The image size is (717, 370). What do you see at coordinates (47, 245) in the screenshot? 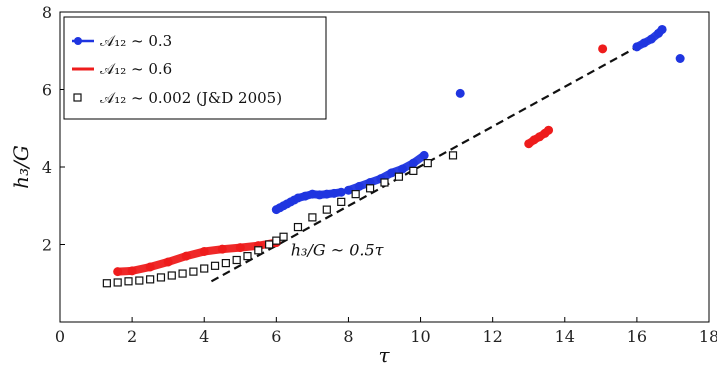
I see `y-tick-label: 2` at bounding box center [47, 245].